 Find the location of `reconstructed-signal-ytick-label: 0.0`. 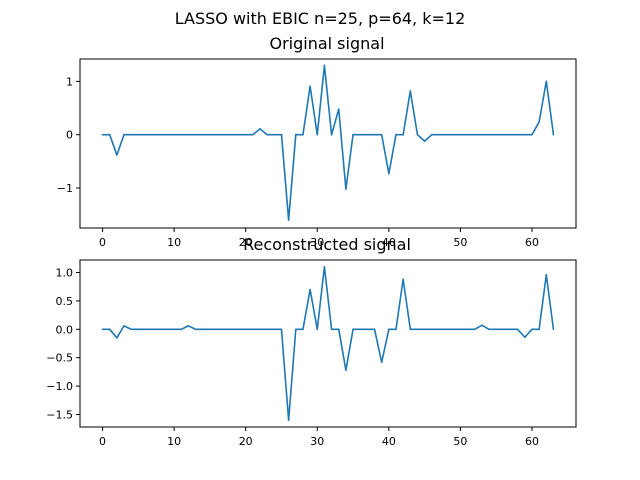

reconstructed-signal-ytick-label: 0.0 is located at coordinates (65, 329).